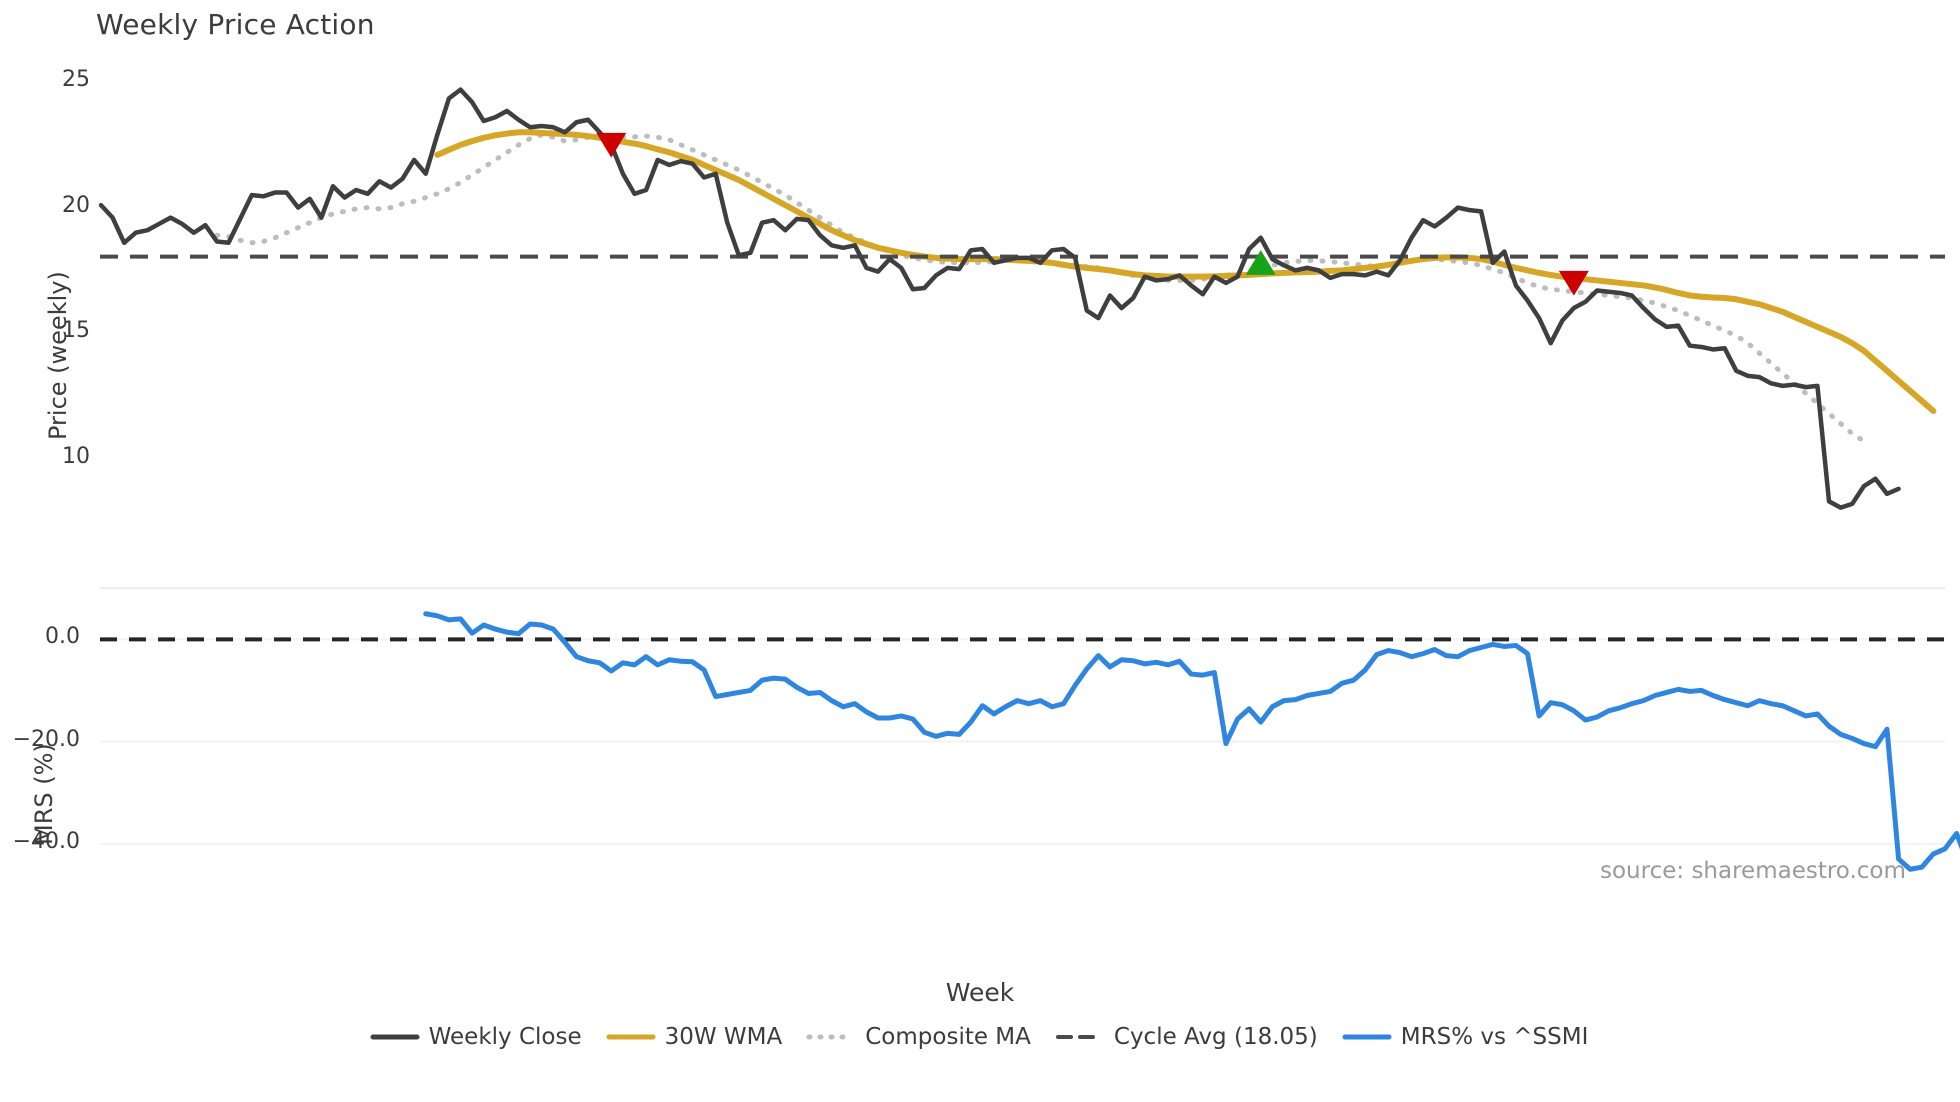  Describe the element at coordinates (1215, 1037) in the screenshot. I see `legend-label: Cycle Avg (18.05)` at that location.